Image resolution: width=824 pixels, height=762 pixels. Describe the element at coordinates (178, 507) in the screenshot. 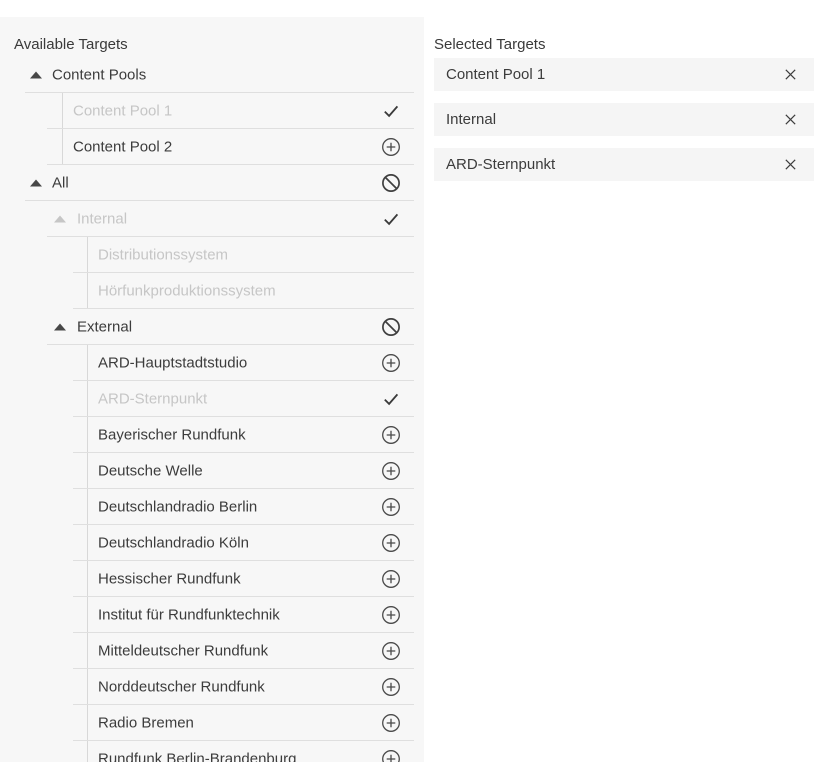

I see `tree-item-label: Deutschlandradio Berlin` at that location.